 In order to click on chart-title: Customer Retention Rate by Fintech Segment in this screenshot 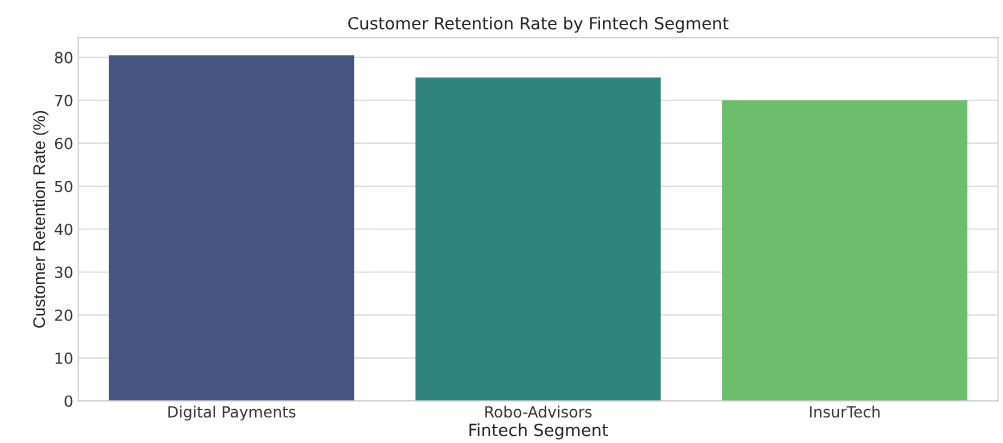, I will do `click(538, 24)`.